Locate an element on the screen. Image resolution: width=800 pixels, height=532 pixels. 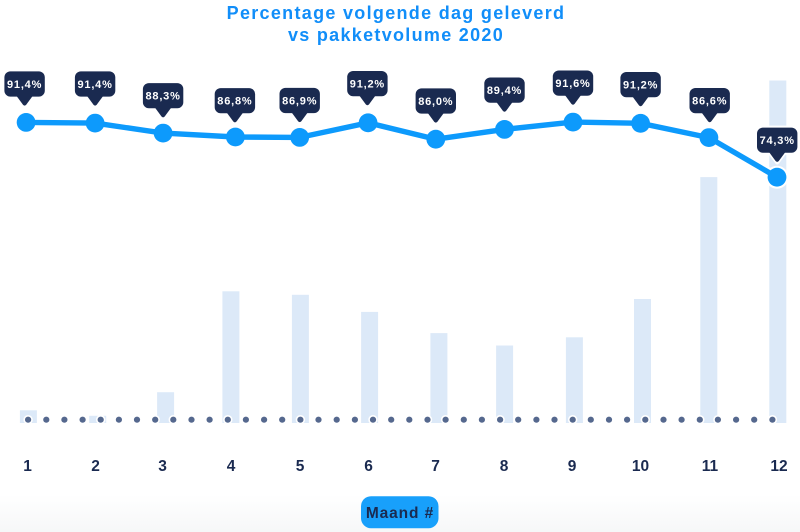
svg-text: Maand # is located at coordinates (400, 513).